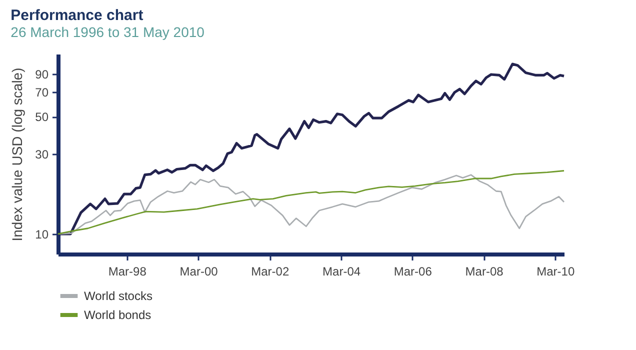  What do you see at coordinates (118, 296) in the screenshot?
I see `legend-label: World stocks` at bounding box center [118, 296].